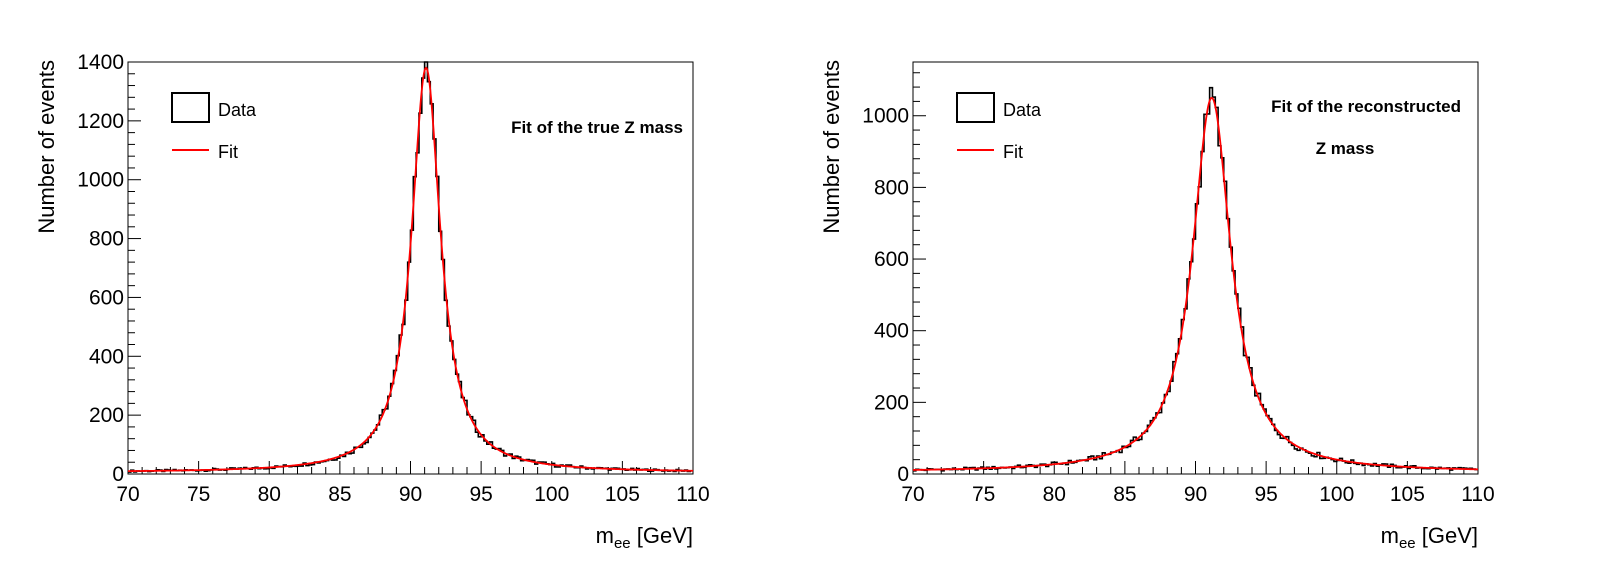 The image size is (1598, 574). I want to click on annotation-text: Fit of the reconstructed, so click(1366, 106).